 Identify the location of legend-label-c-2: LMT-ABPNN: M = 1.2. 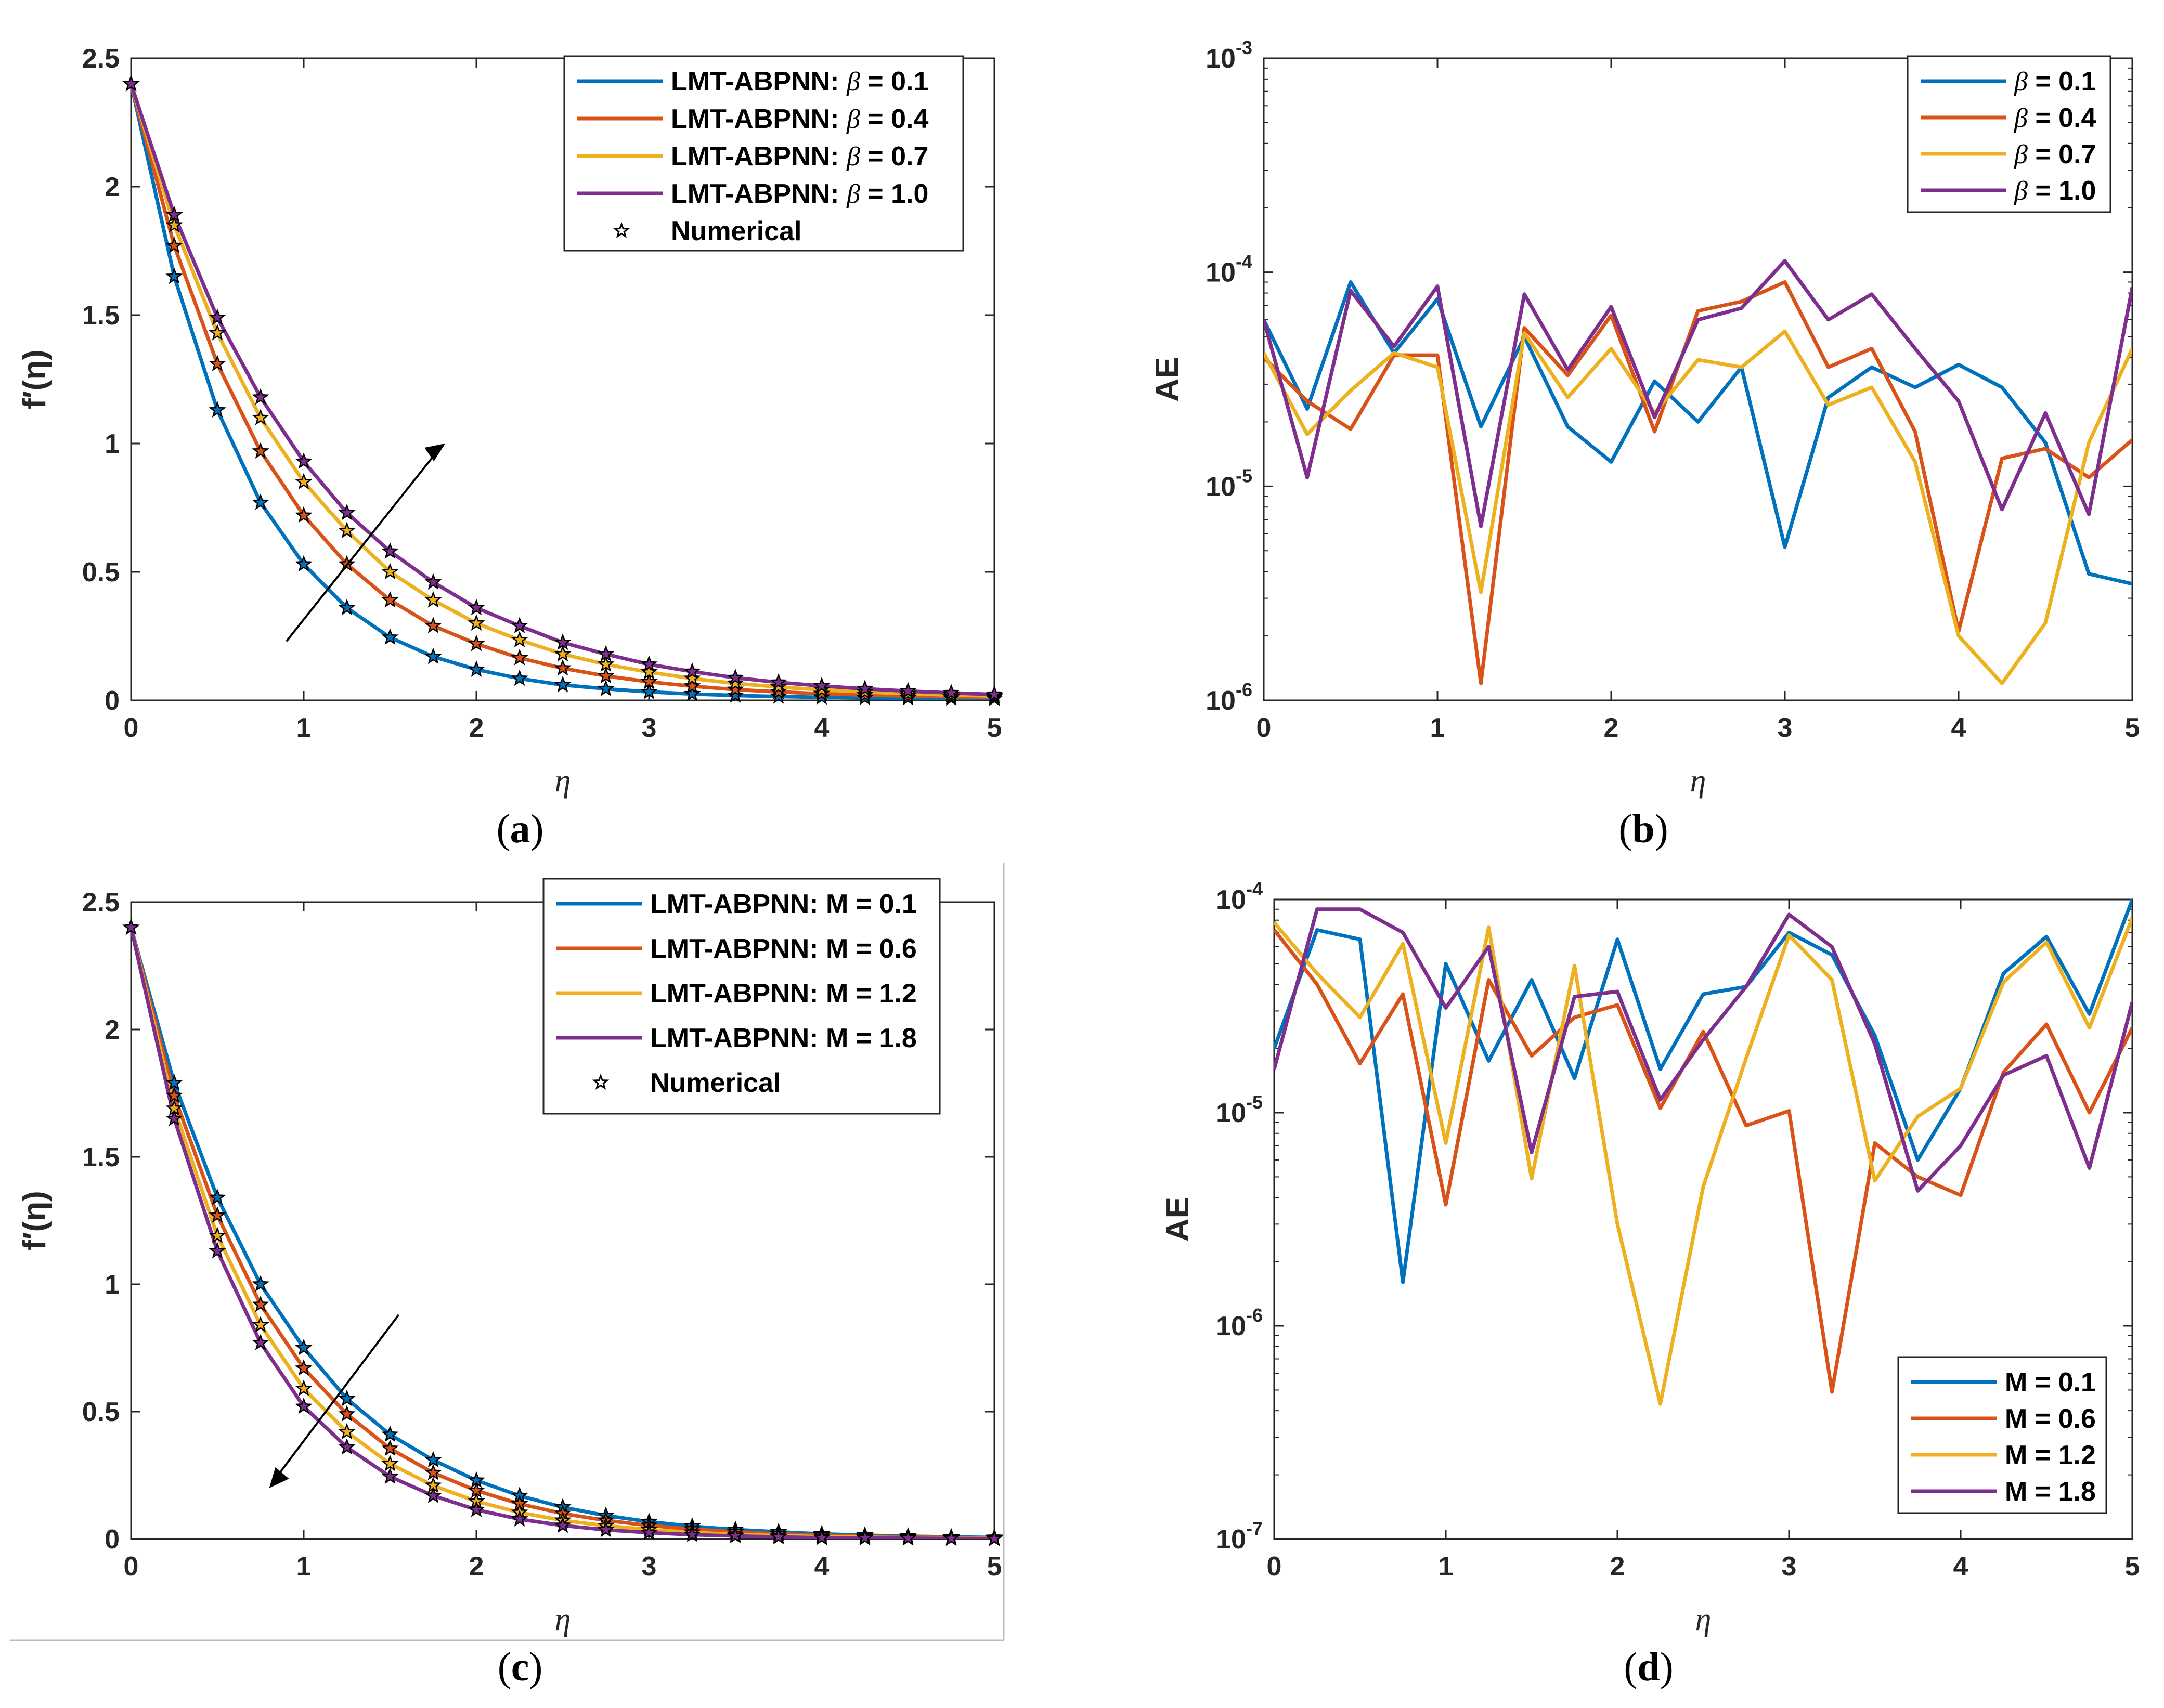
(783, 994).